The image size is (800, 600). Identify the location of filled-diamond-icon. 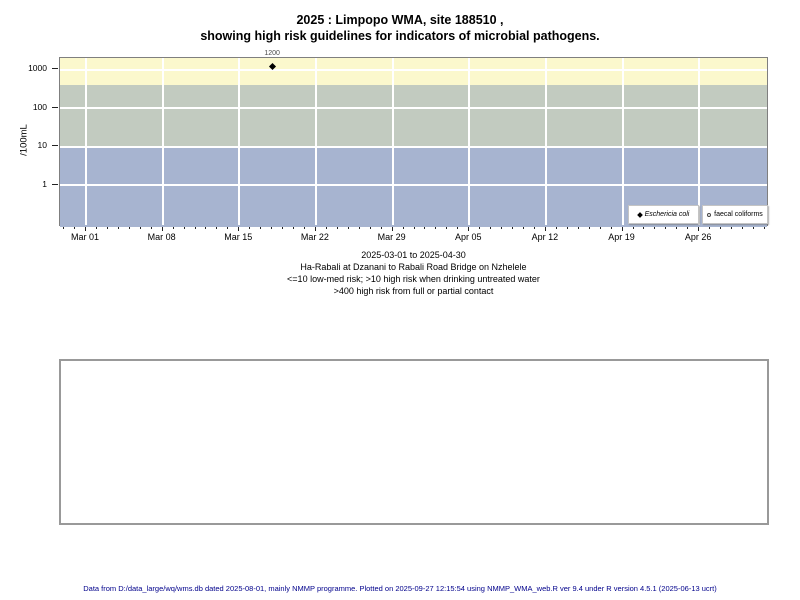
(639, 214).